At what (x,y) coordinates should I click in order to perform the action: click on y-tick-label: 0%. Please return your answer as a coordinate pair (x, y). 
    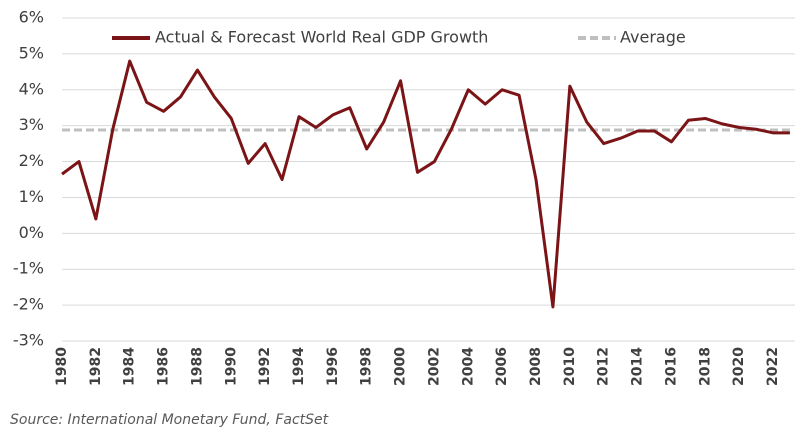
    Looking at the image, I should click on (31, 232).